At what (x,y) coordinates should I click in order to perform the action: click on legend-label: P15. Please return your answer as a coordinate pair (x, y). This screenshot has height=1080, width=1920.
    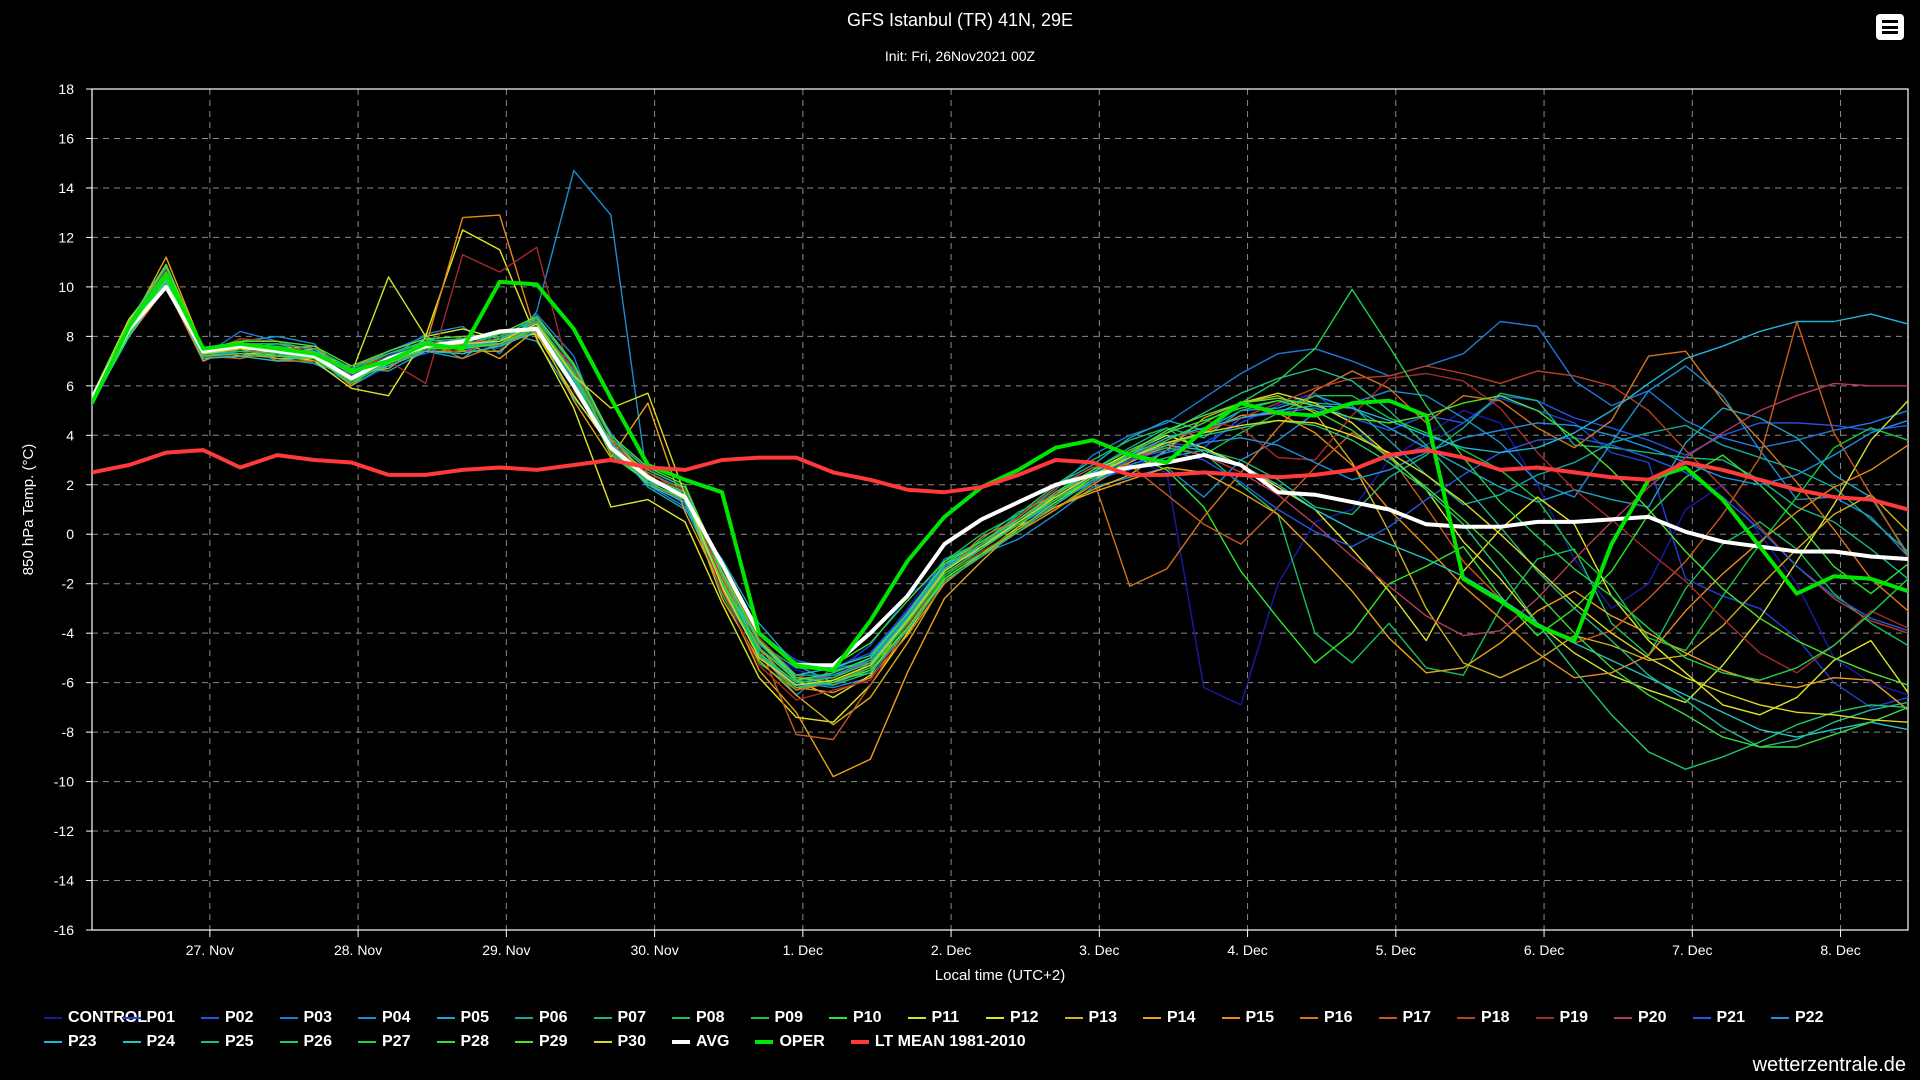
    Looking at the image, I should click on (1259, 1017).